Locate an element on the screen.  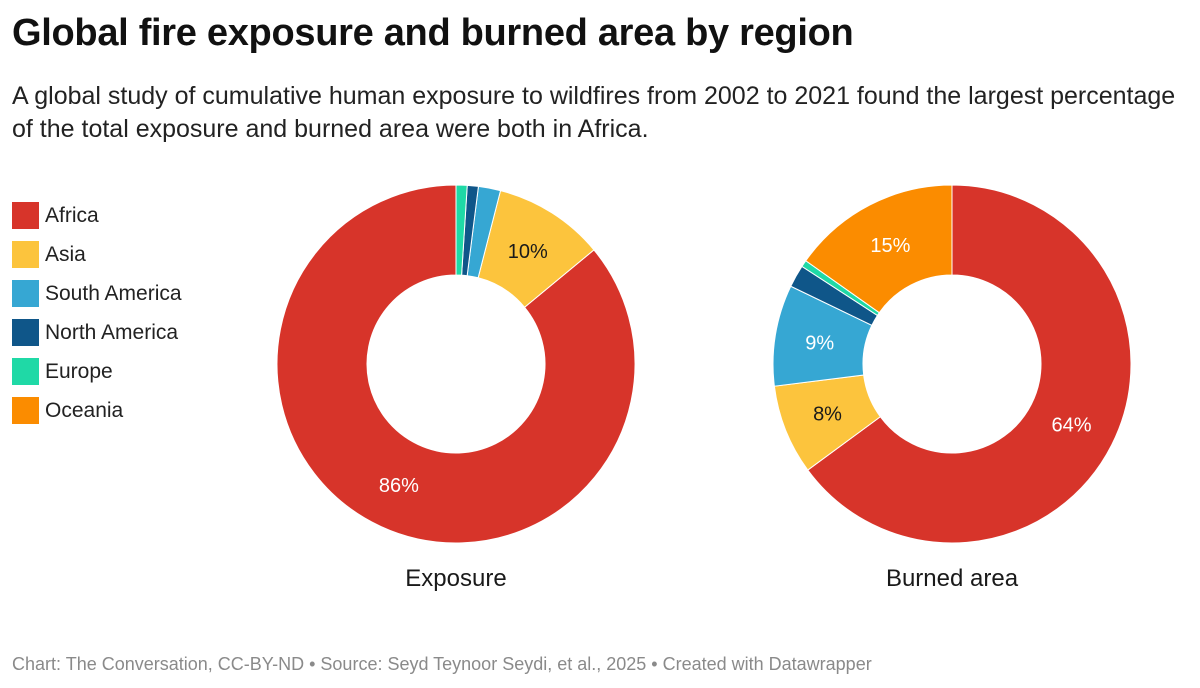
burned-area-chart-title: Burned area is located at coordinates (952, 578).